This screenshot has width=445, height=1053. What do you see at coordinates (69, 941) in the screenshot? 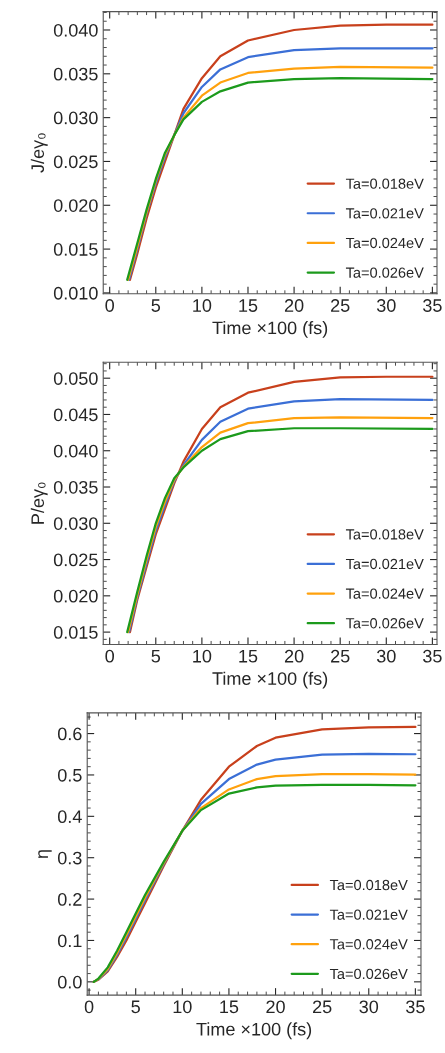
I see `y-tick-label: 0.1` at bounding box center [69, 941].